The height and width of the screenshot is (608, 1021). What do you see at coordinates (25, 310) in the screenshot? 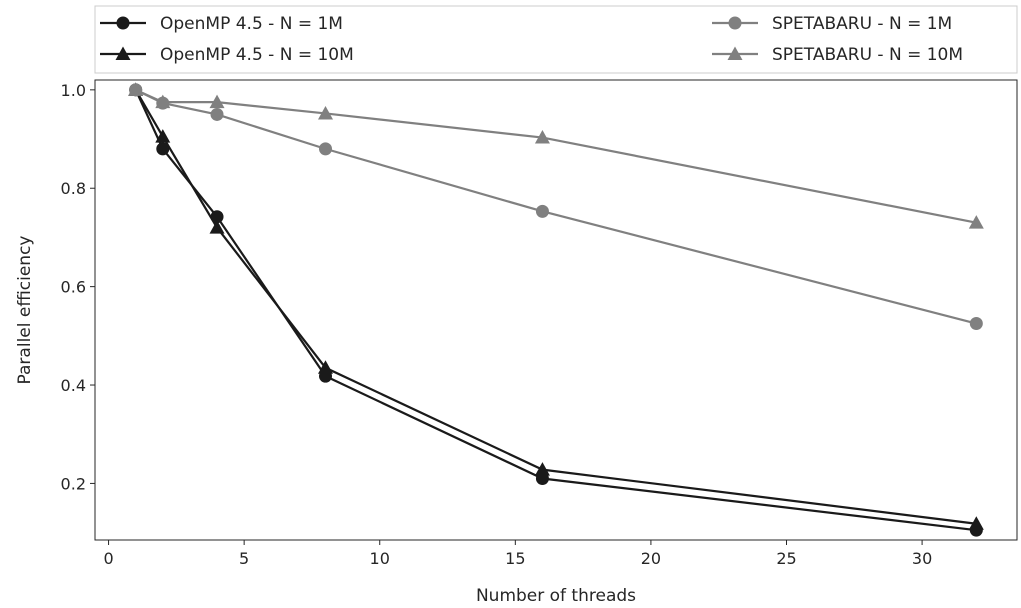
I see `y-axis-title: Parallel efficiency` at bounding box center [25, 310].